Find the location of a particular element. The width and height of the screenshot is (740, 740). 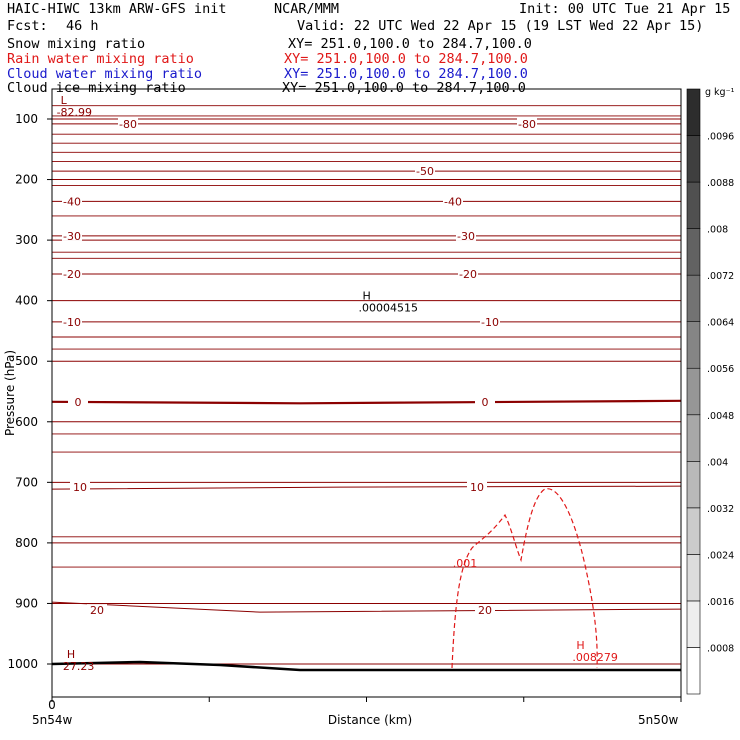

isotherm-label: -50 is located at coordinates (425, 171).